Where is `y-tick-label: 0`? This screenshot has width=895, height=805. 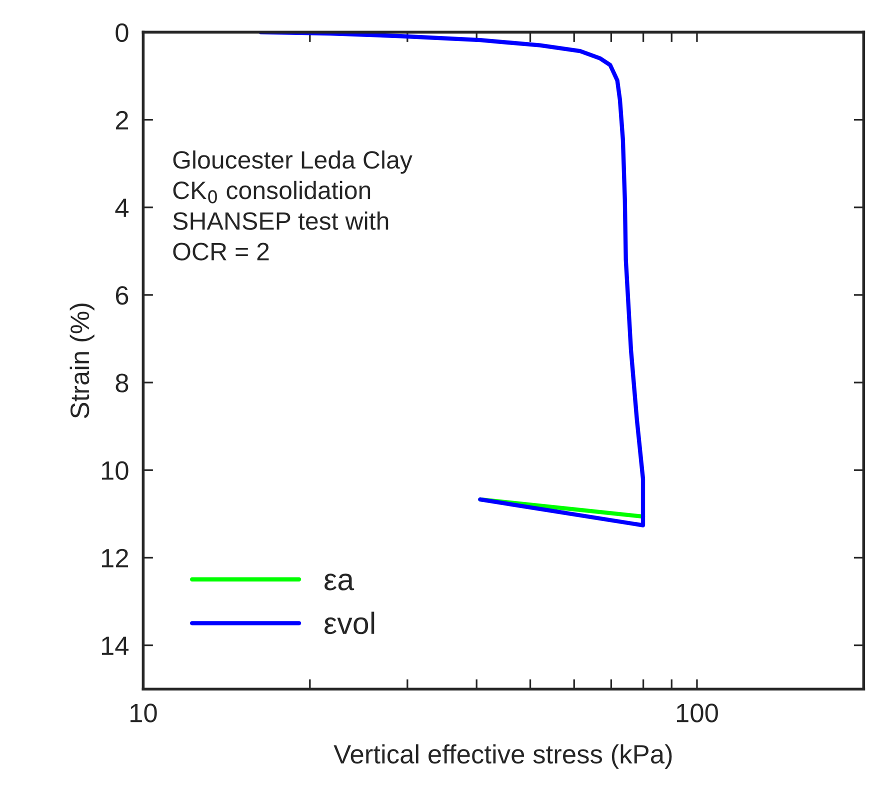 y-tick-label: 0 is located at coordinates (122, 32).